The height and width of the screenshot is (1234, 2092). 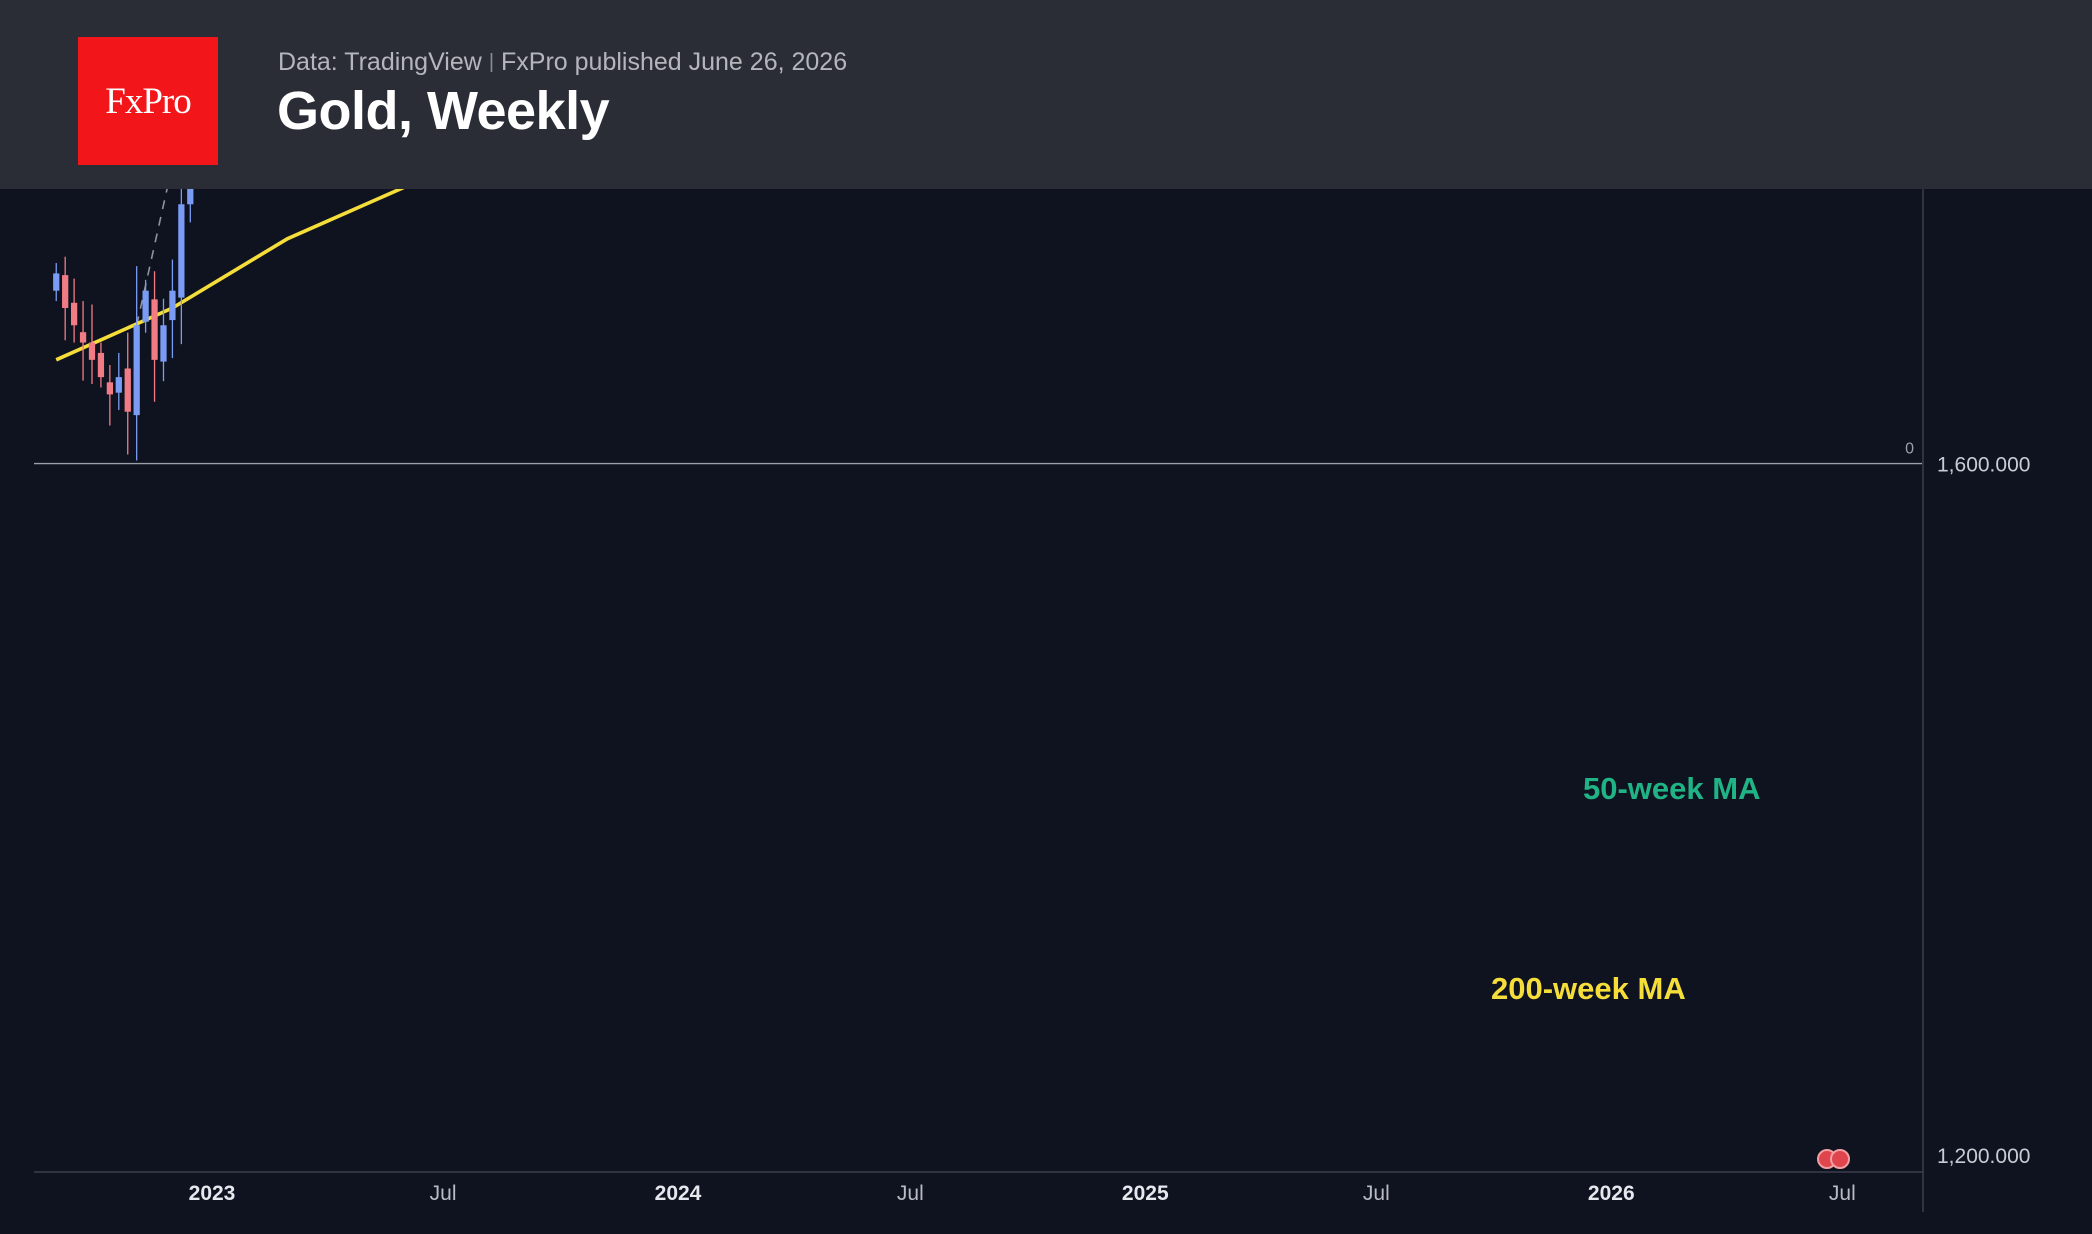 I want to click on event-marker-icon, so click(x=1833, y=1159).